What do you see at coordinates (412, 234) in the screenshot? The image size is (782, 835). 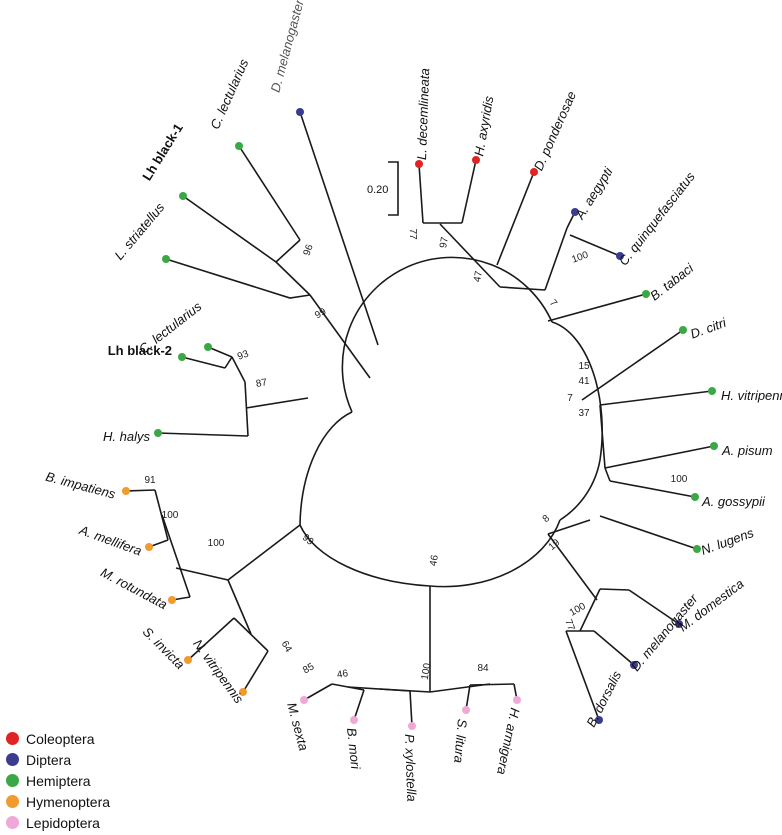 I see `support-value-27: 77` at bounding box center [412, 234].